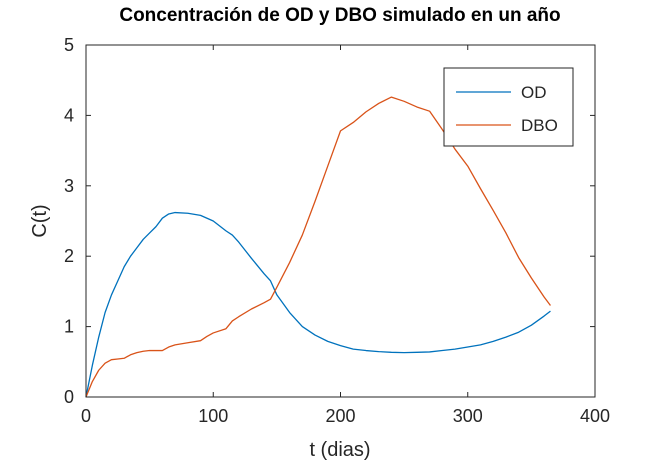 Image resolution: width=657 pixels, height=461 pixels. Describe the element at coordinates (69, 397) in the screenshot. I see `y-tick-label: 0` at that location.